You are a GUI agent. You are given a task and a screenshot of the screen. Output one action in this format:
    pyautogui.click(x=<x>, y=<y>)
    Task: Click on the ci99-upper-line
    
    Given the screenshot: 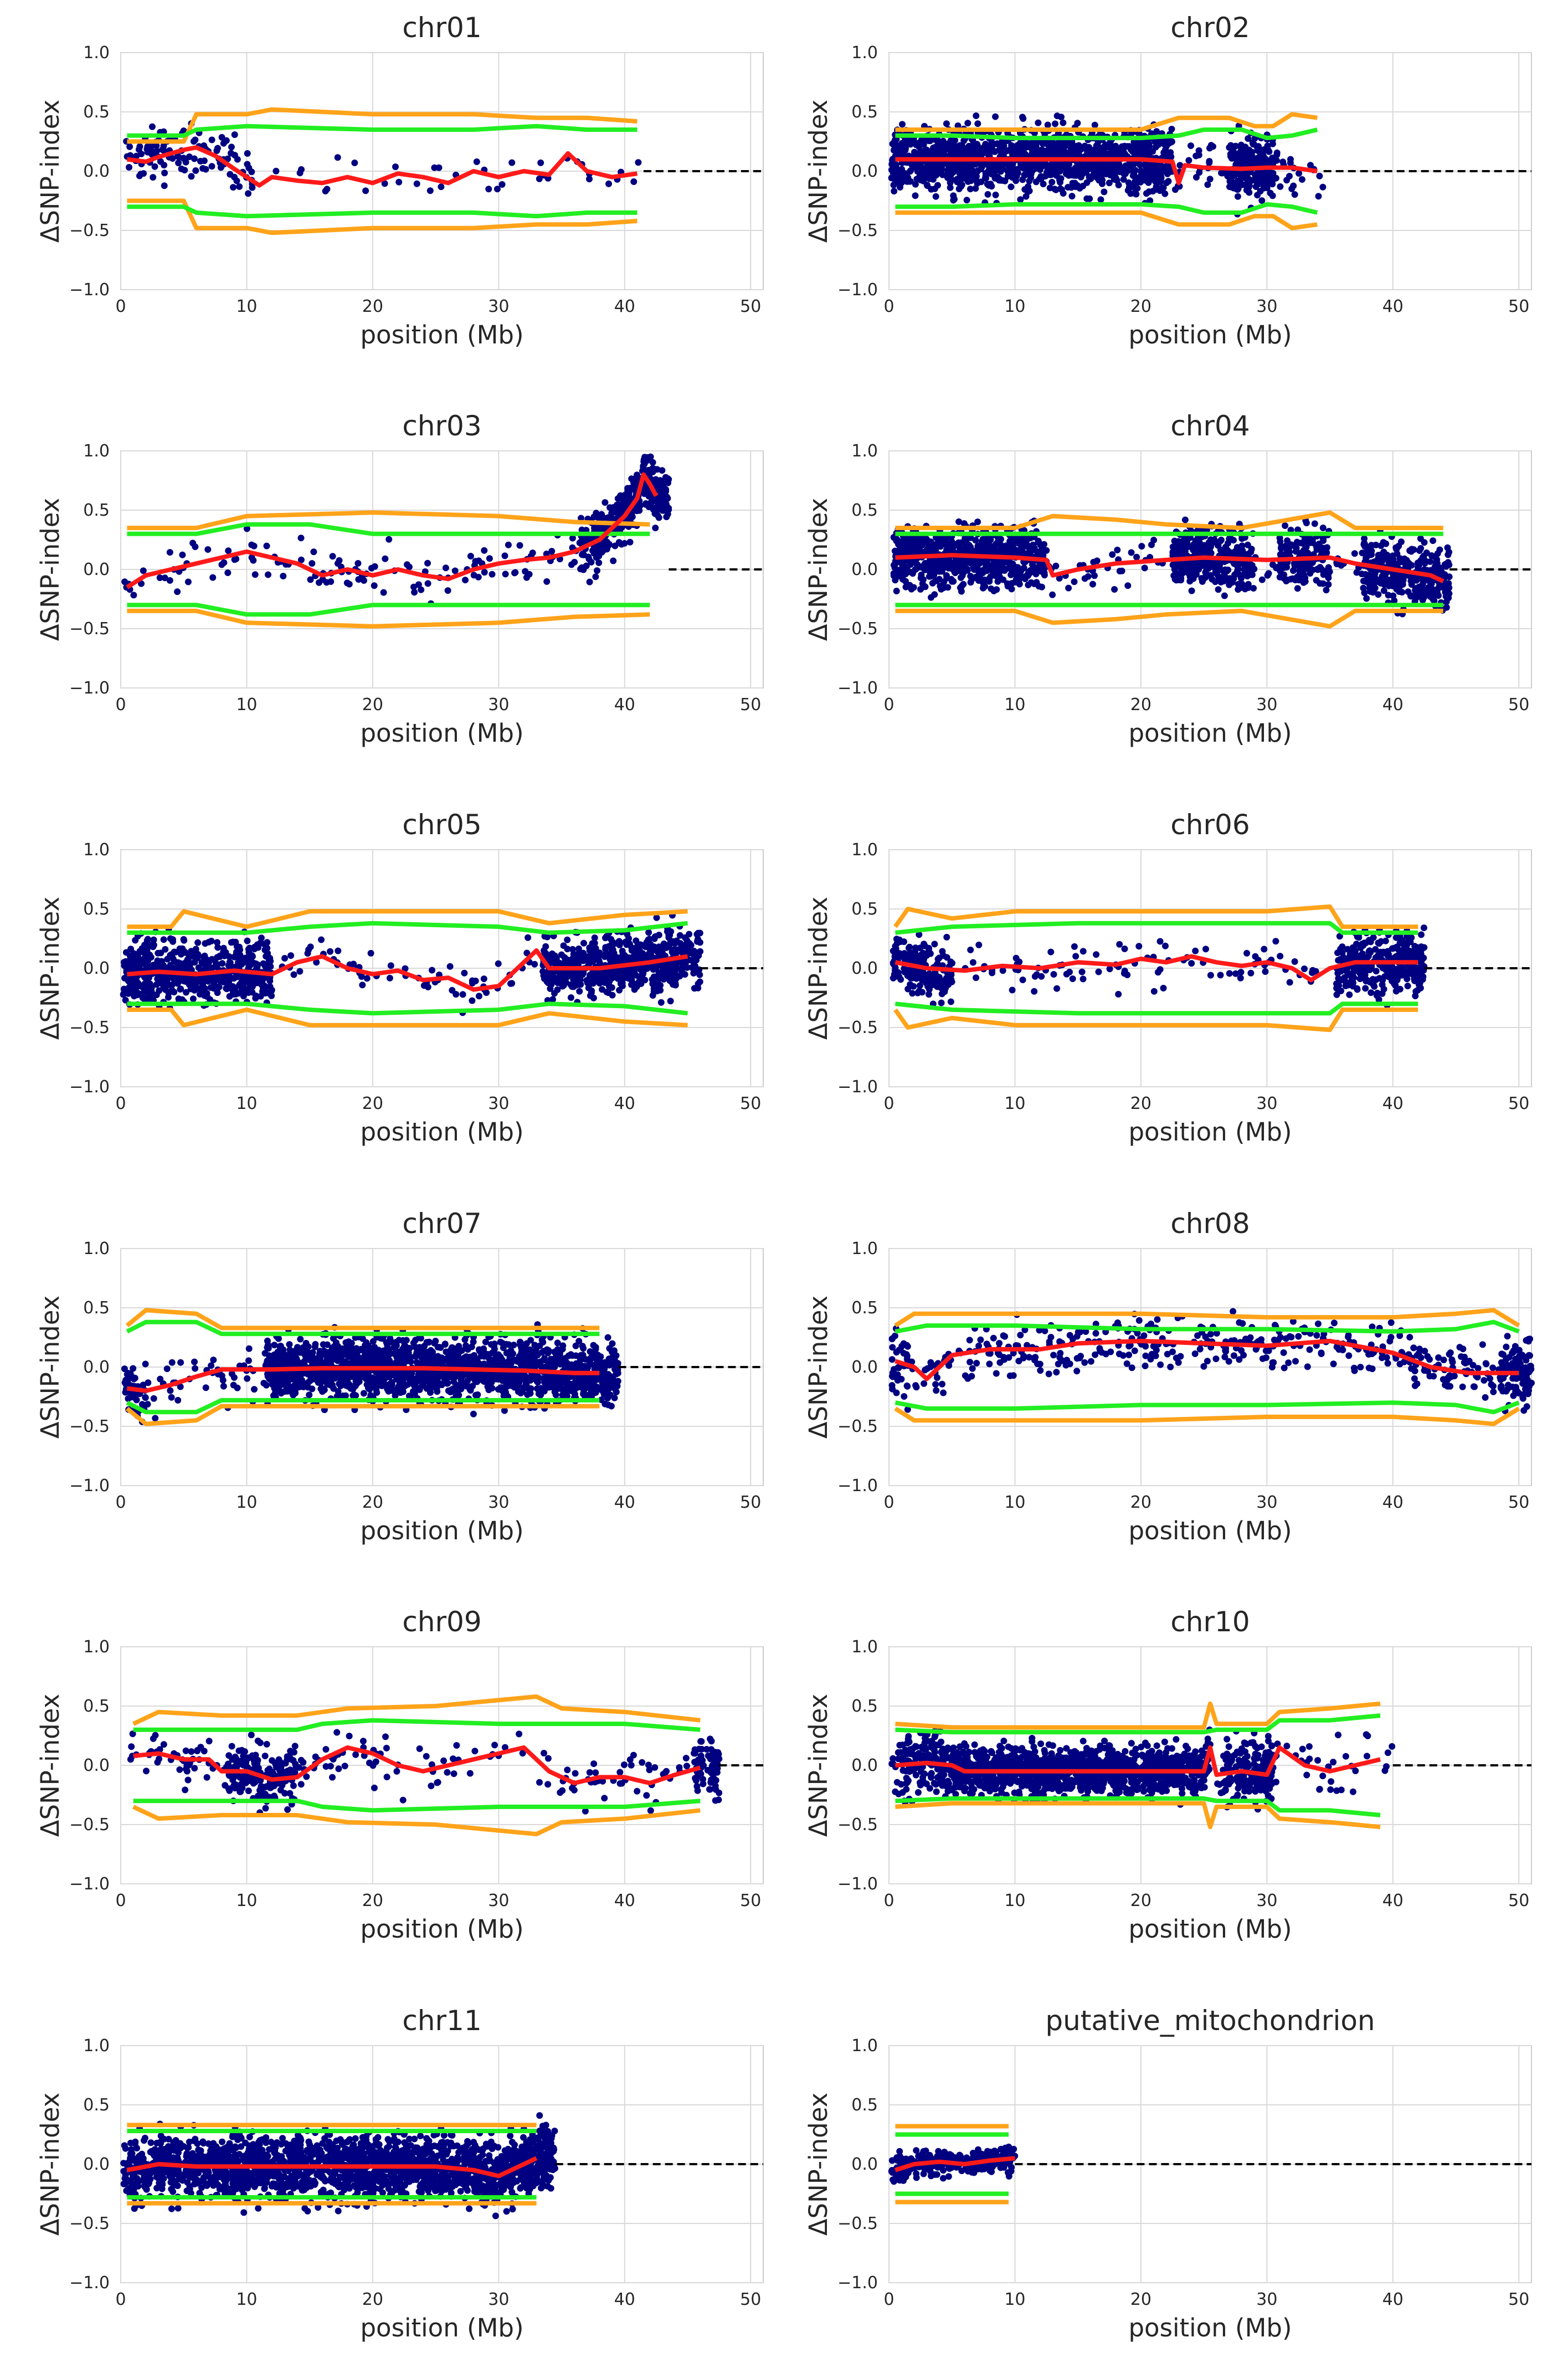 What is the action you would take?
    pyautogui.click(x=382, y=125)
    